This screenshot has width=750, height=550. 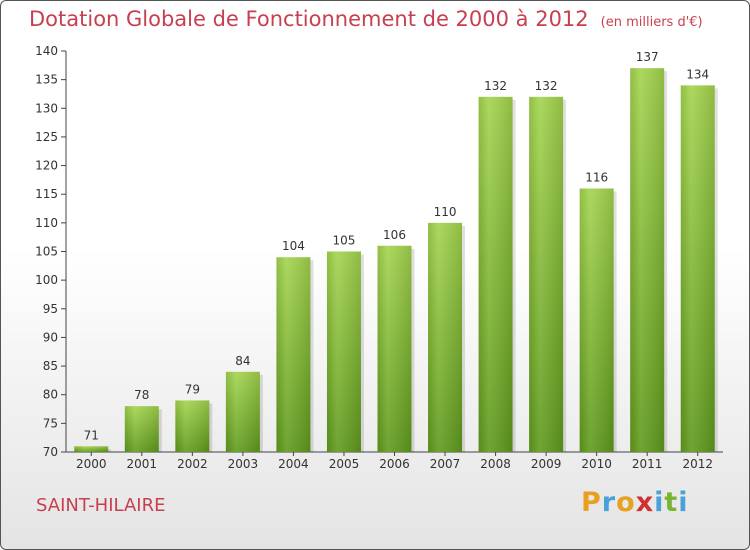 I want to click on y-tick-label: 105, so click(x=46, y=252).